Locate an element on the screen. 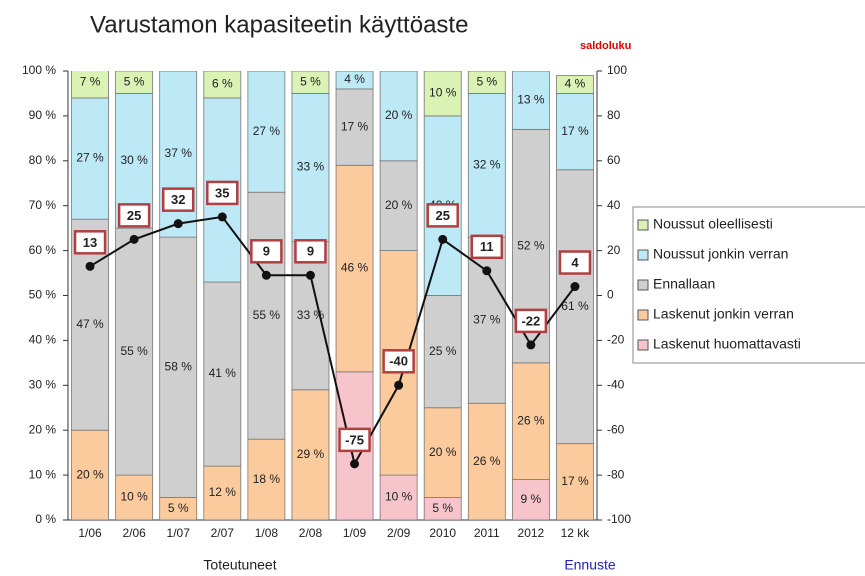 This screenshot has height=576, width=865. data-label: 55 % is located at coordinates (134, 351).